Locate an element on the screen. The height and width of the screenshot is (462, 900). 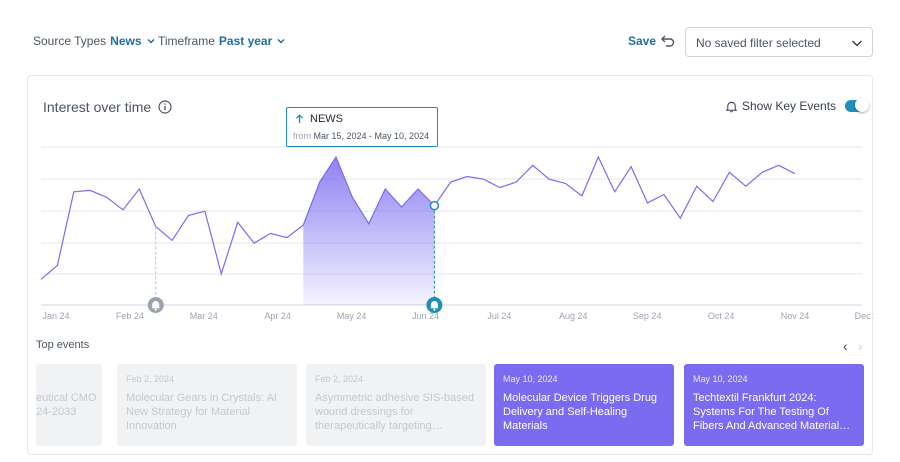
event-title: eutical CMO 24-2033 is located at coordinates (66, 405).